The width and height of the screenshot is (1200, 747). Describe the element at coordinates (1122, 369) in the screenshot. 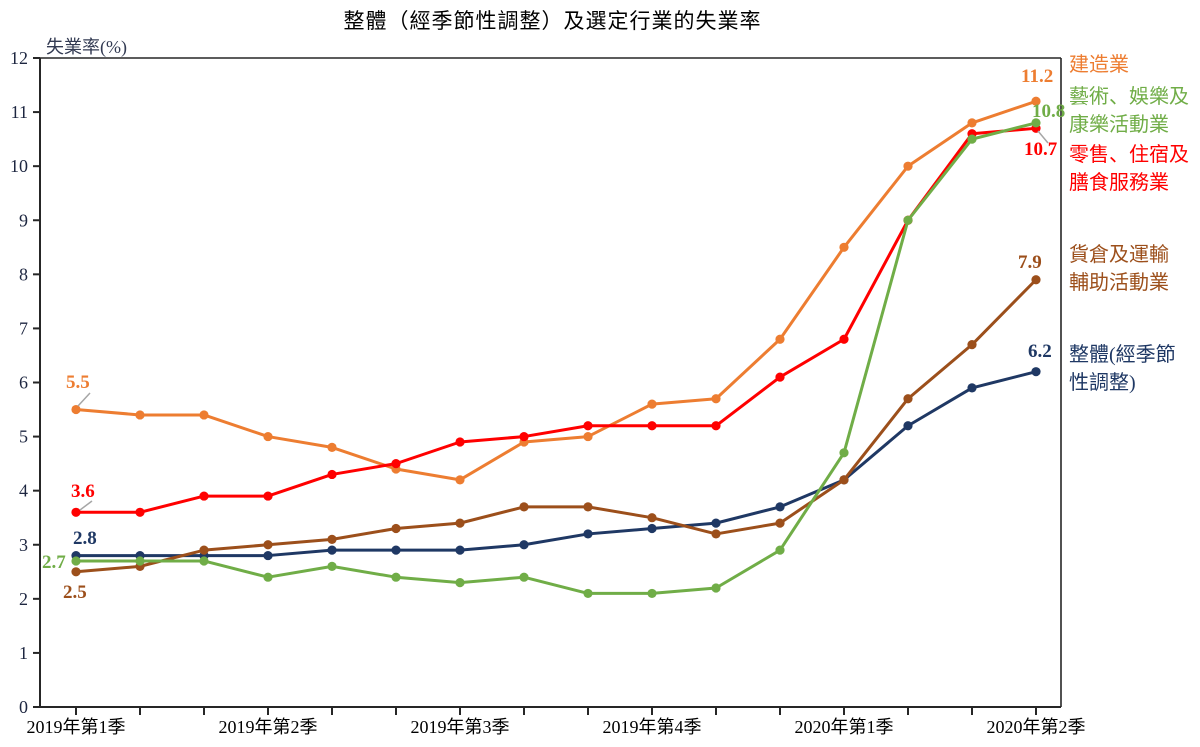

I see `legend-item-overall-seasonally-adjusted: 整體(經季節 性調整)` at that location.